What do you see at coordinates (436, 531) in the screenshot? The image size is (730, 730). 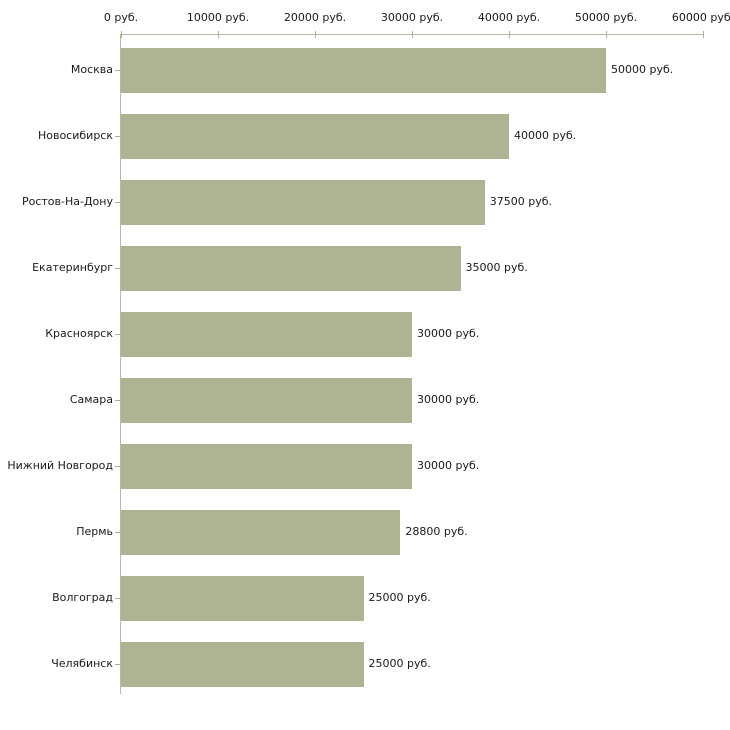 I see `bar-value-label: 28800 руб.` at bounding box center [436, 531].